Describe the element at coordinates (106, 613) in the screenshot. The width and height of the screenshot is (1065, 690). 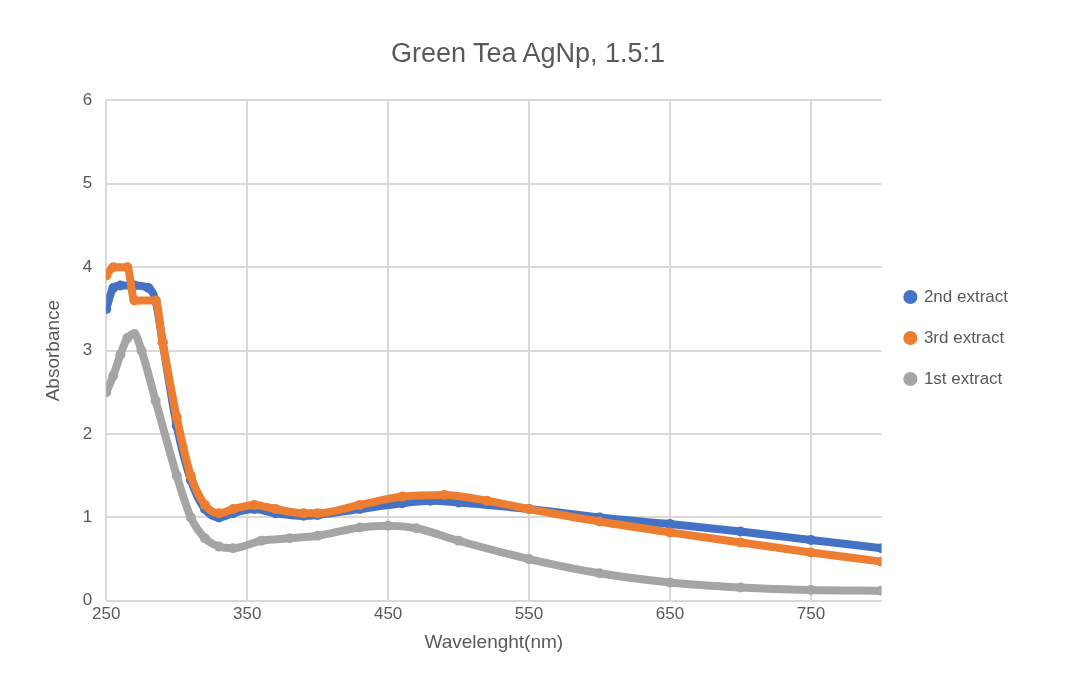
I see `x-tick-label: 250` at that location.